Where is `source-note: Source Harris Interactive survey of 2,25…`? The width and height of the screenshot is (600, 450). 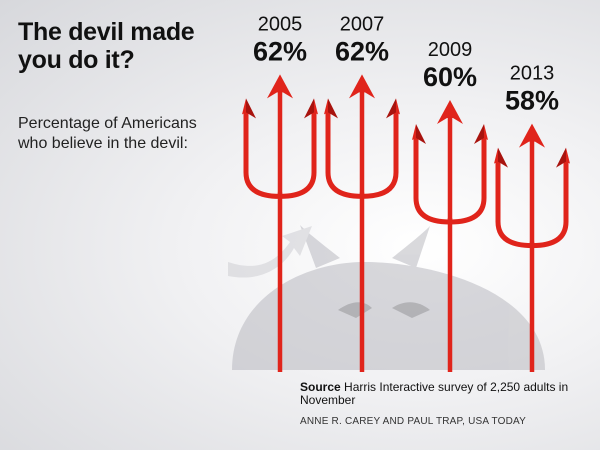 source-note: Source Harris Interactive survey of 2,25… is located at coordinates (440, 394).